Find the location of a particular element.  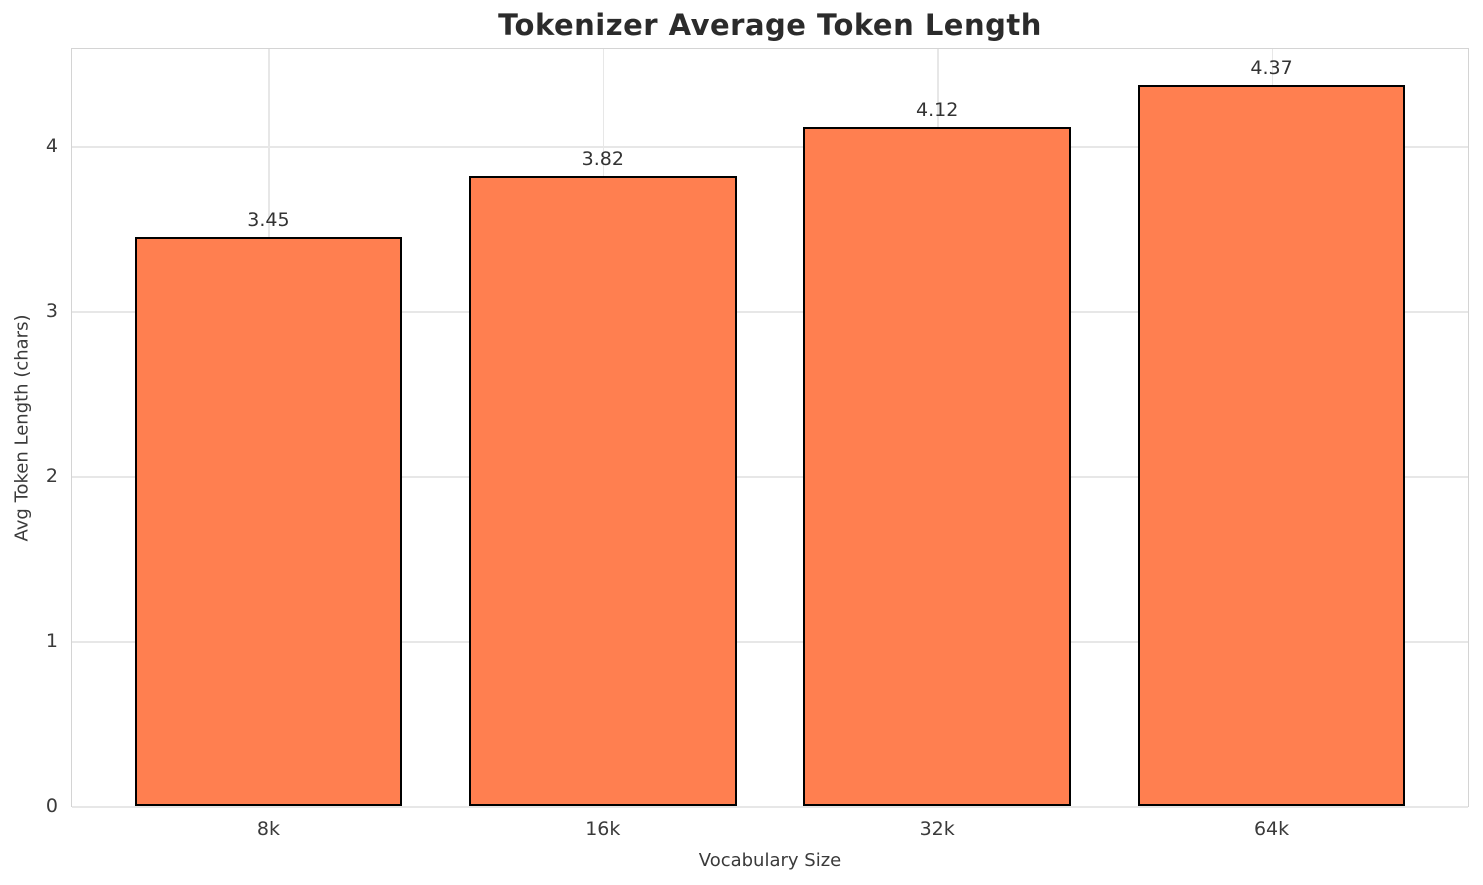

bar-value-label: 4.37 is located at coordinates (1271, 68).